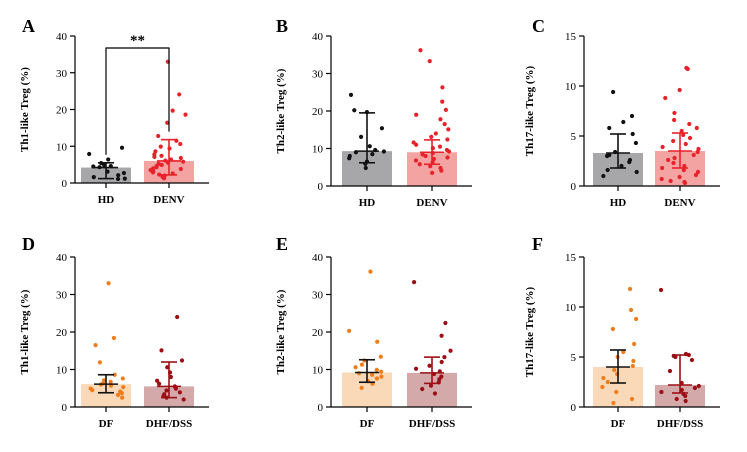 The image size is (747, 452). What do you see at coordinates (62, 296) in the screenshot?
I see `y-tick-label: 30` at bounding box center [62, 296].